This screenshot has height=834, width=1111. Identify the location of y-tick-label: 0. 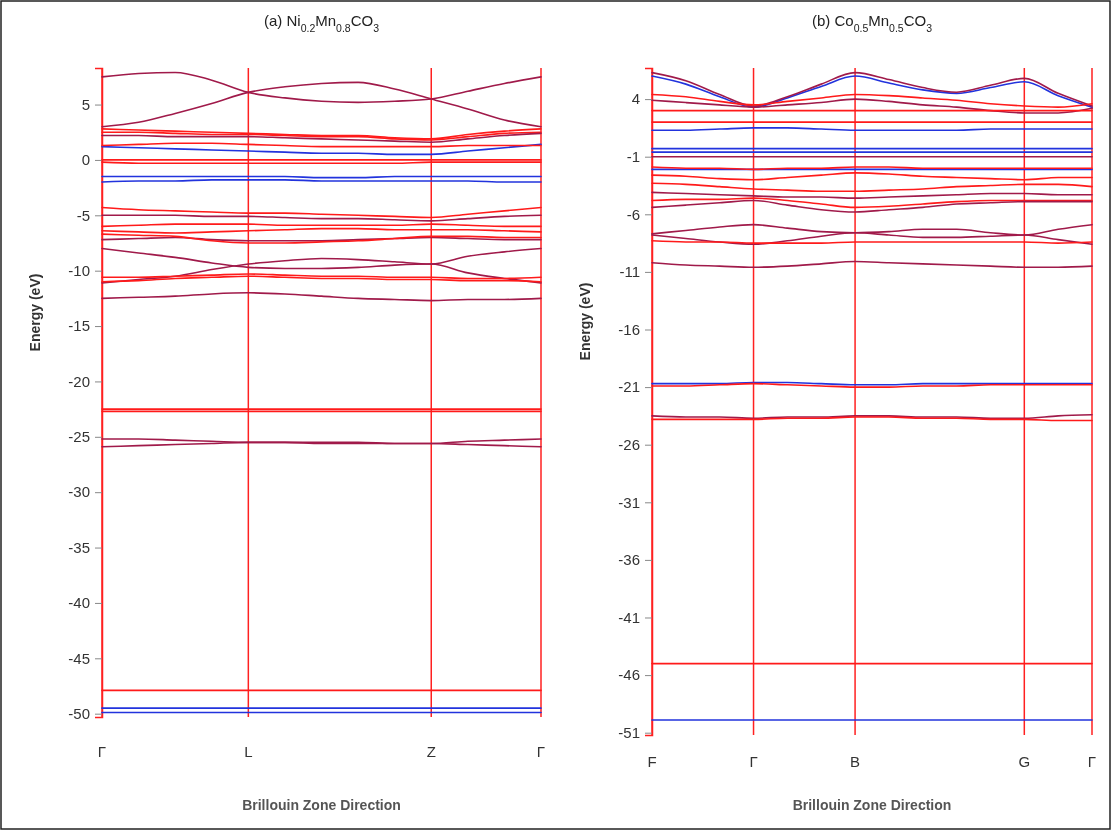
(85, 160).